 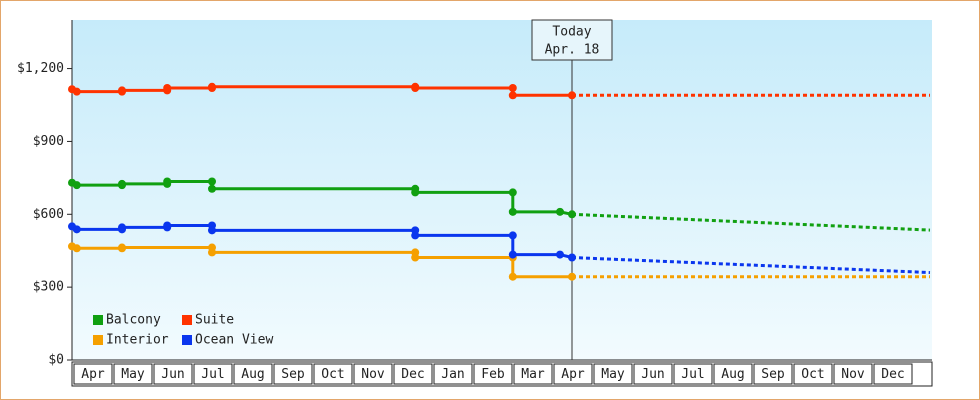 What do you see at coordinates (48, 287) in the screenshot?
I see `y-tick-label: $300` at bounding box center [48, 287].